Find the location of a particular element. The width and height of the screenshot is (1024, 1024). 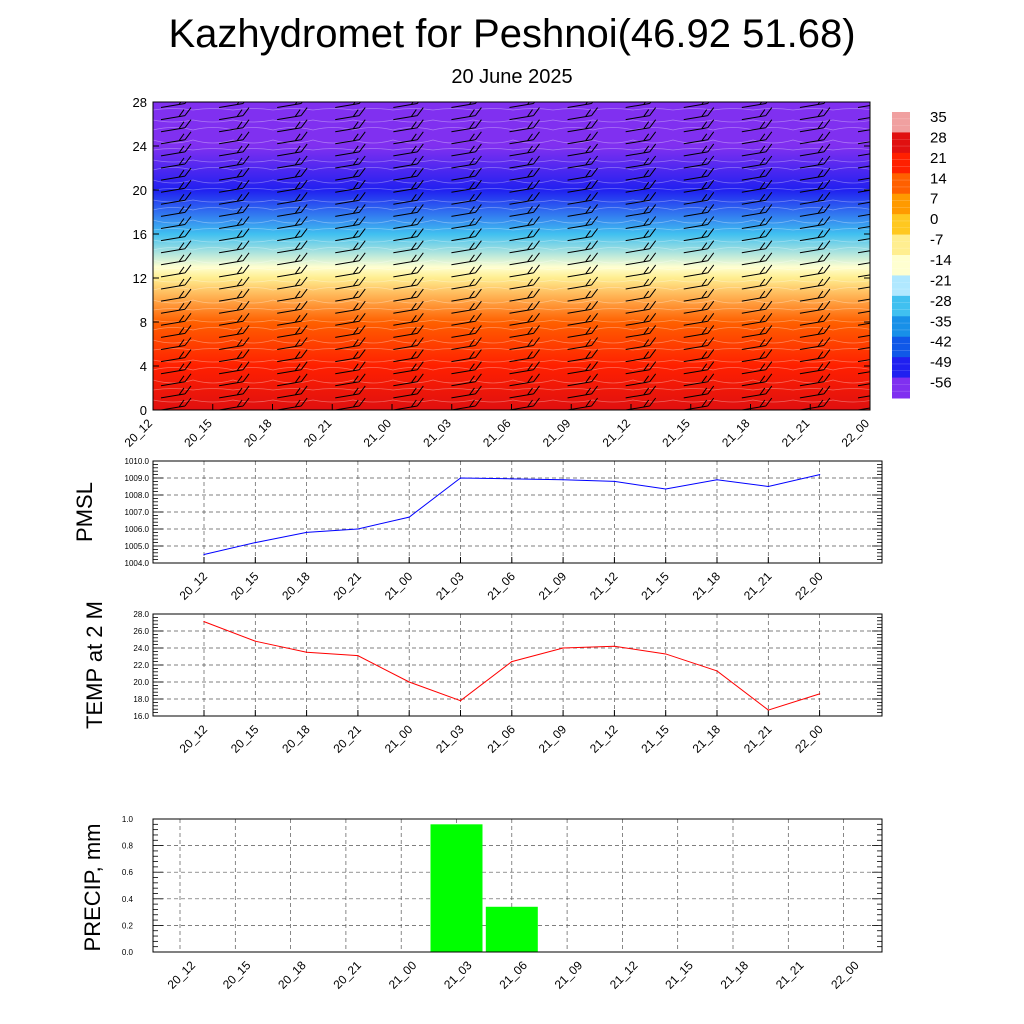

y-tick-label: 0.0 is located at coordinates (128, 952).